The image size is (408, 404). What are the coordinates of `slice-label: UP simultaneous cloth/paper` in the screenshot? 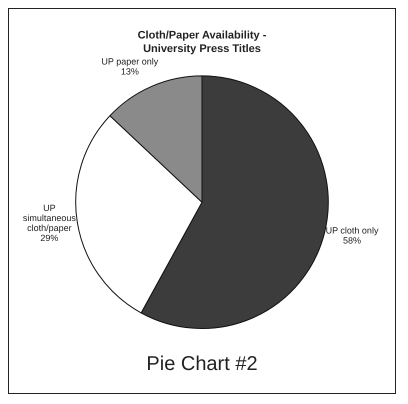 It's located at (49, 218).